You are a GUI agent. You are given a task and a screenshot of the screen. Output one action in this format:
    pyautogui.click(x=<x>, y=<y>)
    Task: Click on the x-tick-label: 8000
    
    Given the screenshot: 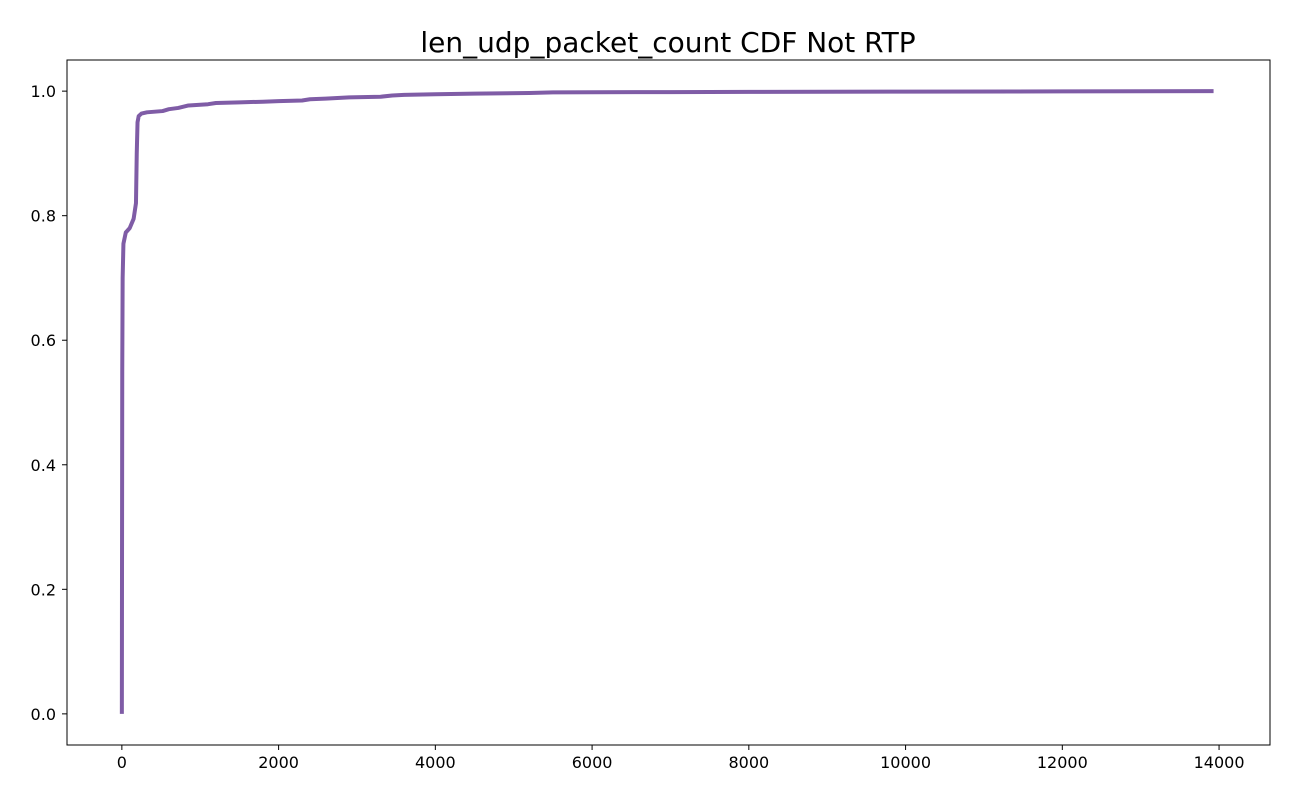 What is the action you would take?
    pyautogui.click(x=748, y=762)
    